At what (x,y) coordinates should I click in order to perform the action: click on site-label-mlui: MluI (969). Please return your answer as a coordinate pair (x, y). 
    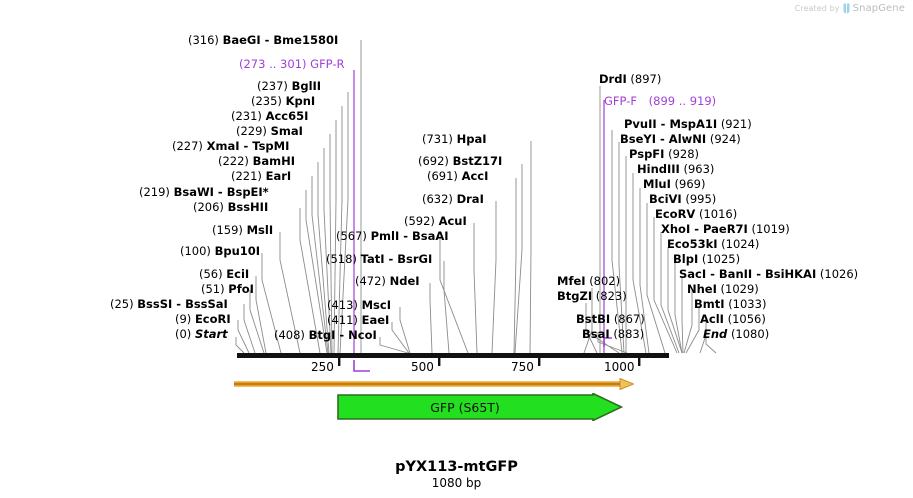
    Looking at the image, I should click on (674, 184).